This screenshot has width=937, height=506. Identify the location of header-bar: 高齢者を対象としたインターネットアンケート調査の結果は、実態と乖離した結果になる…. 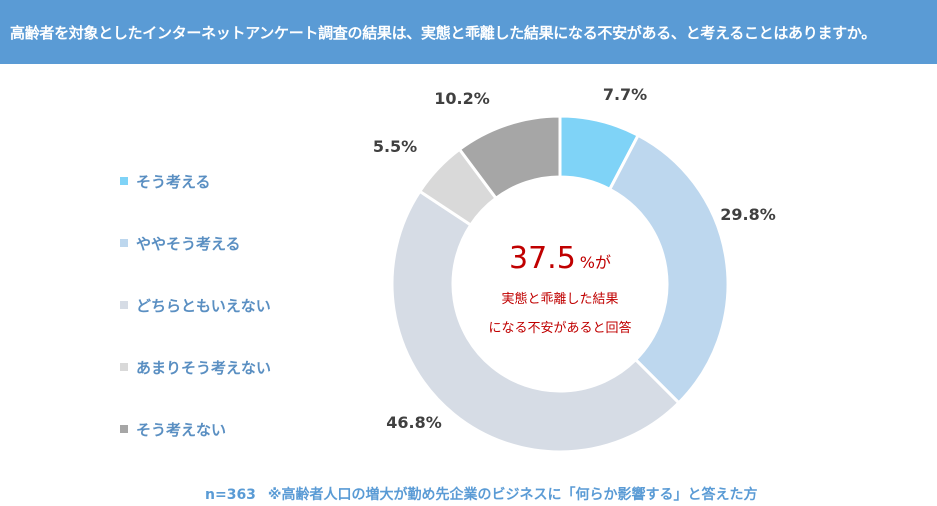
(468, 32).